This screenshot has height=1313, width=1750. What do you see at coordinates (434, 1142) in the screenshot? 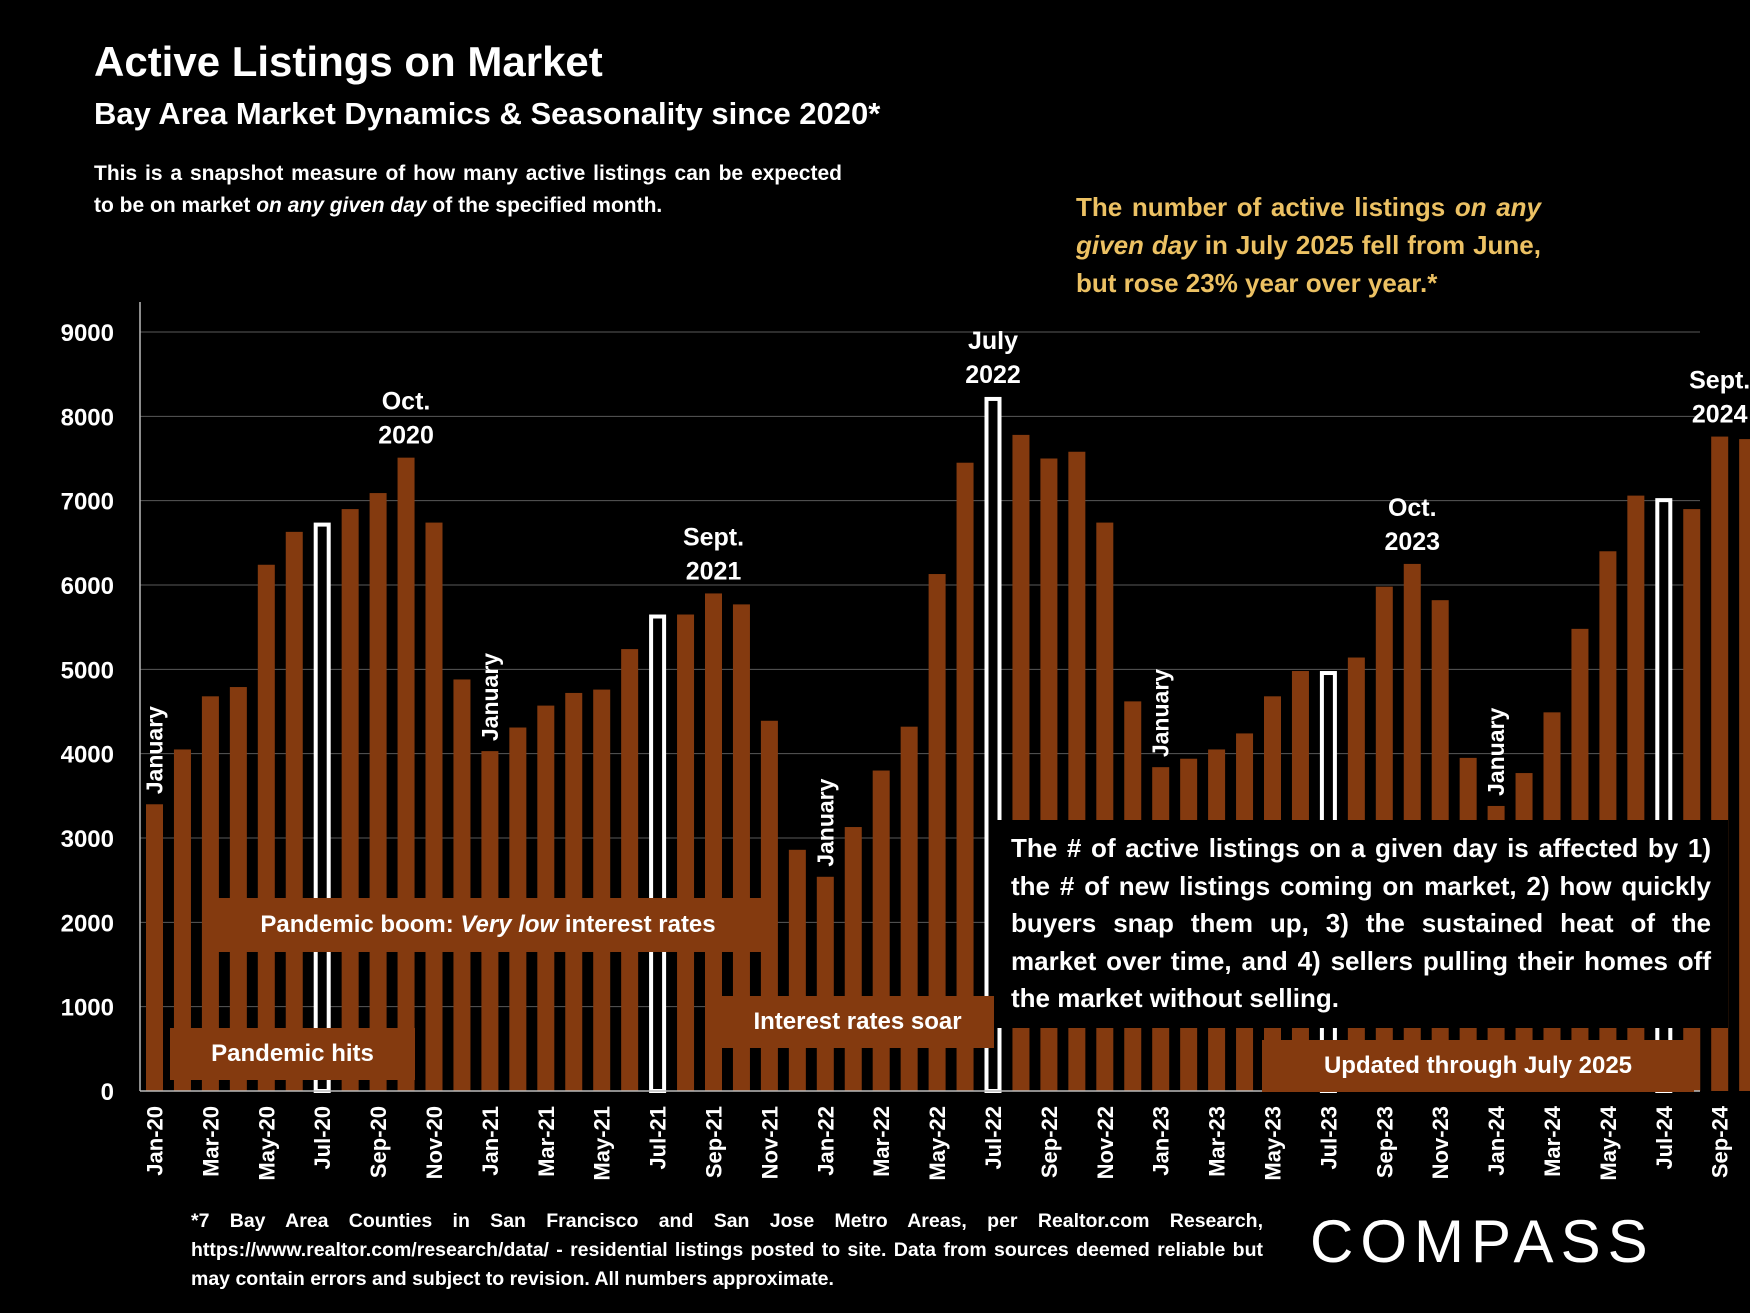
I see `x-tick-label: Nov-20` at bounding box center [434, 1142].